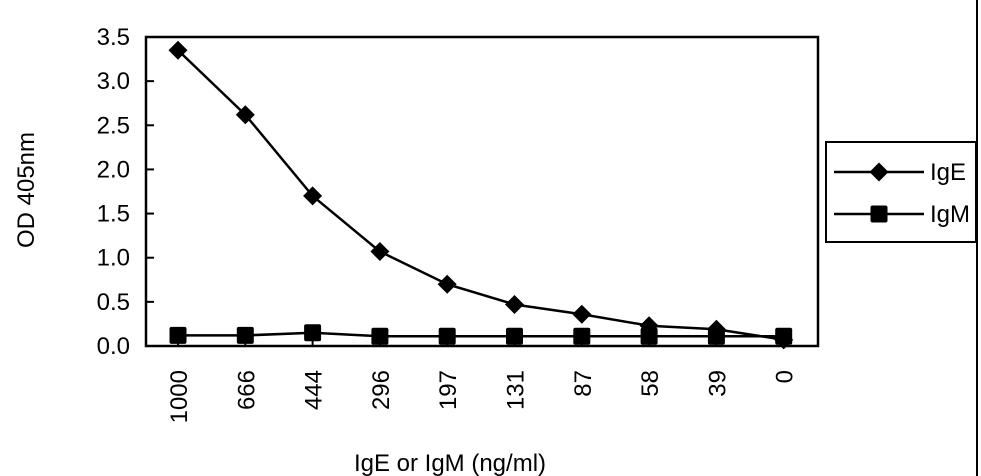  Describe the element at coordinates (113, 81) in the screenshot. I see `y-tick-label: 3.0` at that location.